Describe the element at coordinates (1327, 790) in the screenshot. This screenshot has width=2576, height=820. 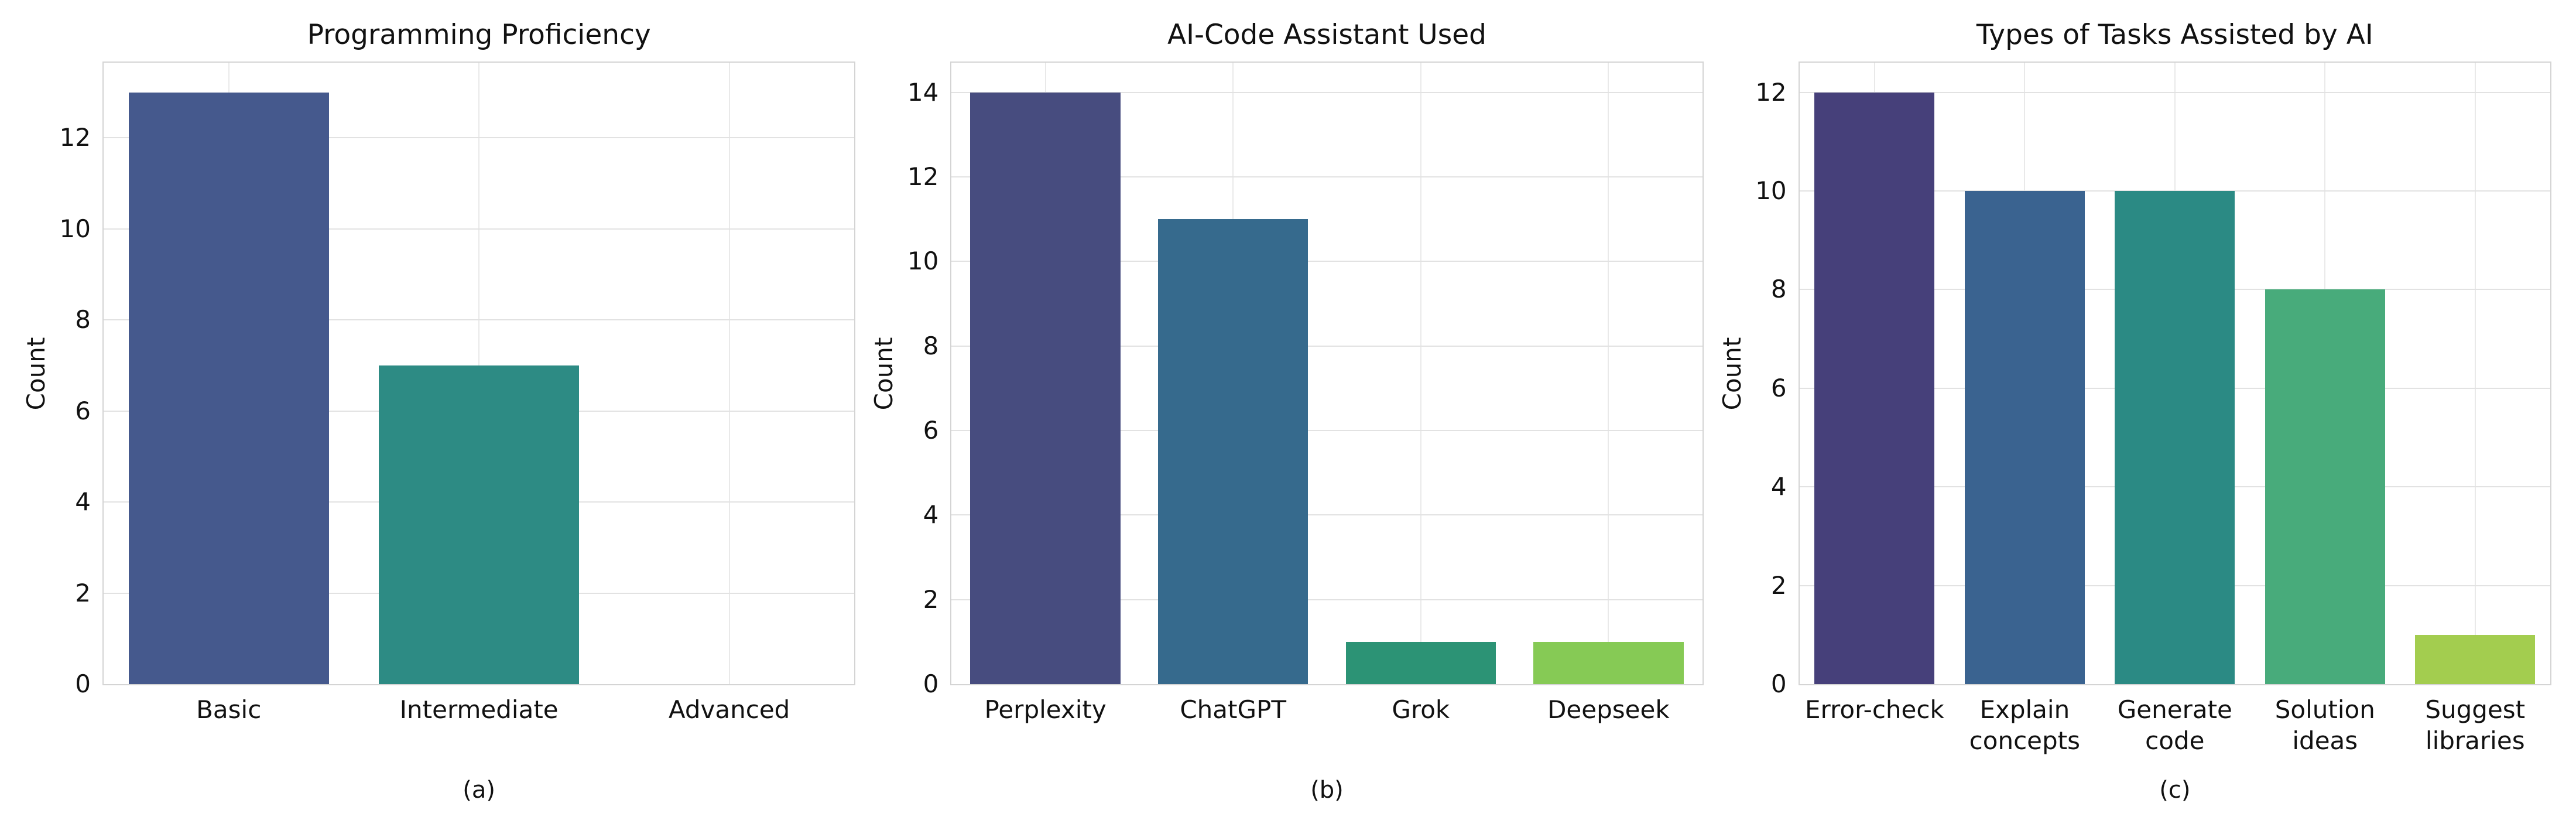
I see `subplot-label: (b)` at that location.